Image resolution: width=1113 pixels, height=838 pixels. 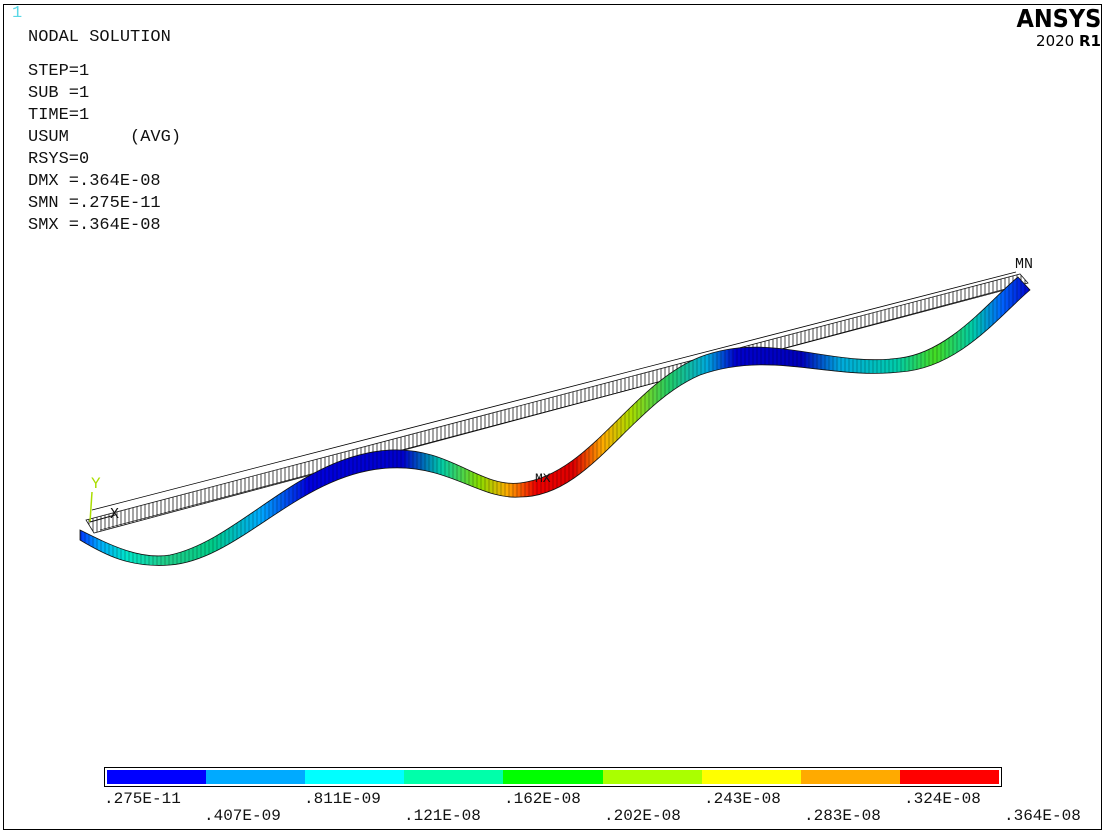 I want to click on ansys-logo: ANSYS 2020 R1, so click(x=1054, y=27).